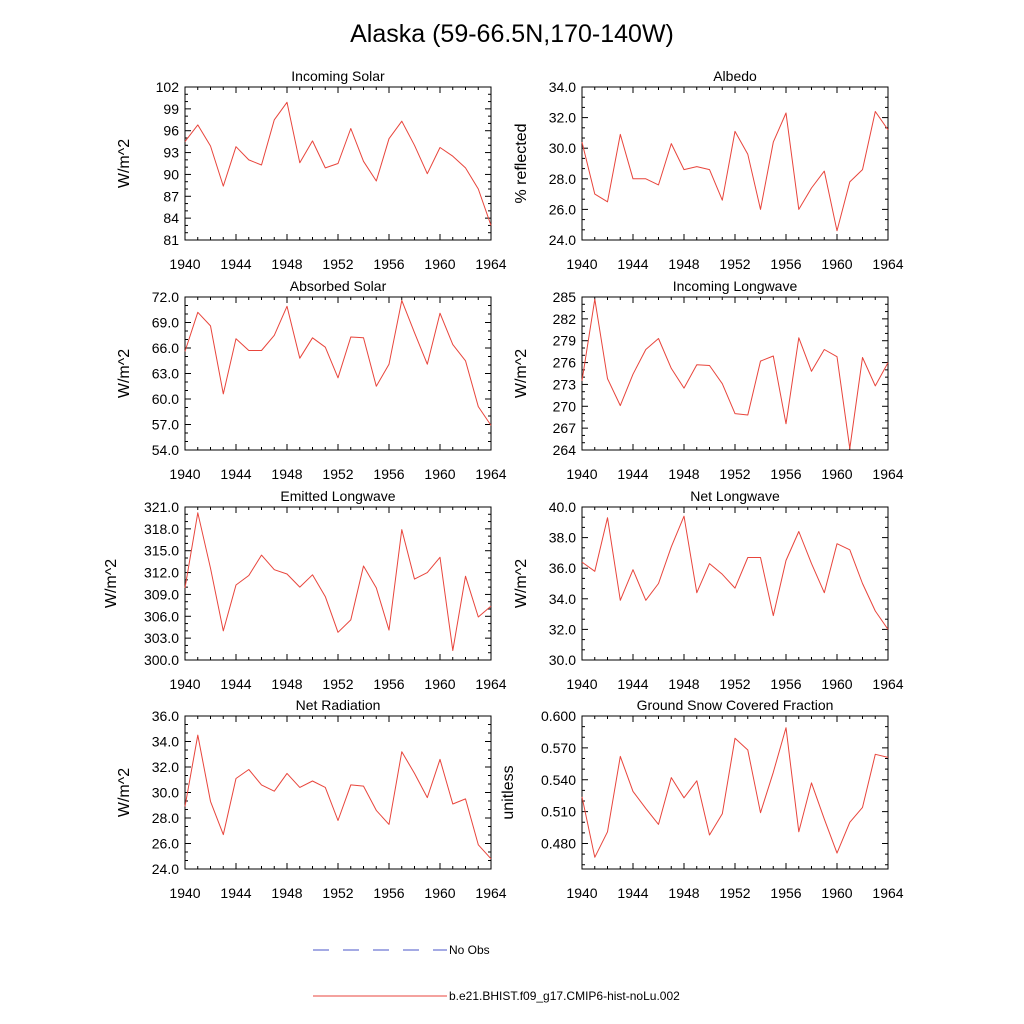 This screenshot has width=1024, height=1024. What do you see at coordinates (469, 950) in the screenshot?
I see `legend-label-no-obs: No Obs` at bounding box center [469, 950].